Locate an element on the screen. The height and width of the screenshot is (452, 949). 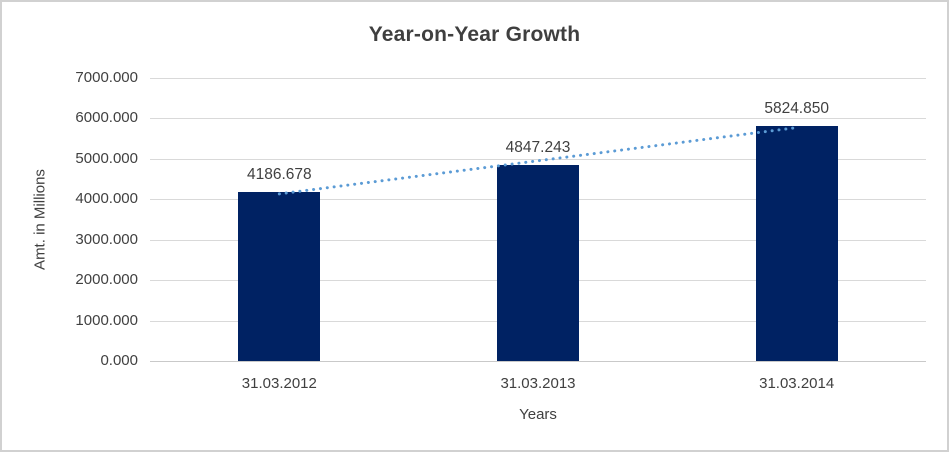
x-axis-tick-label: 31.03.2014 is located at coordinates (797, 383).